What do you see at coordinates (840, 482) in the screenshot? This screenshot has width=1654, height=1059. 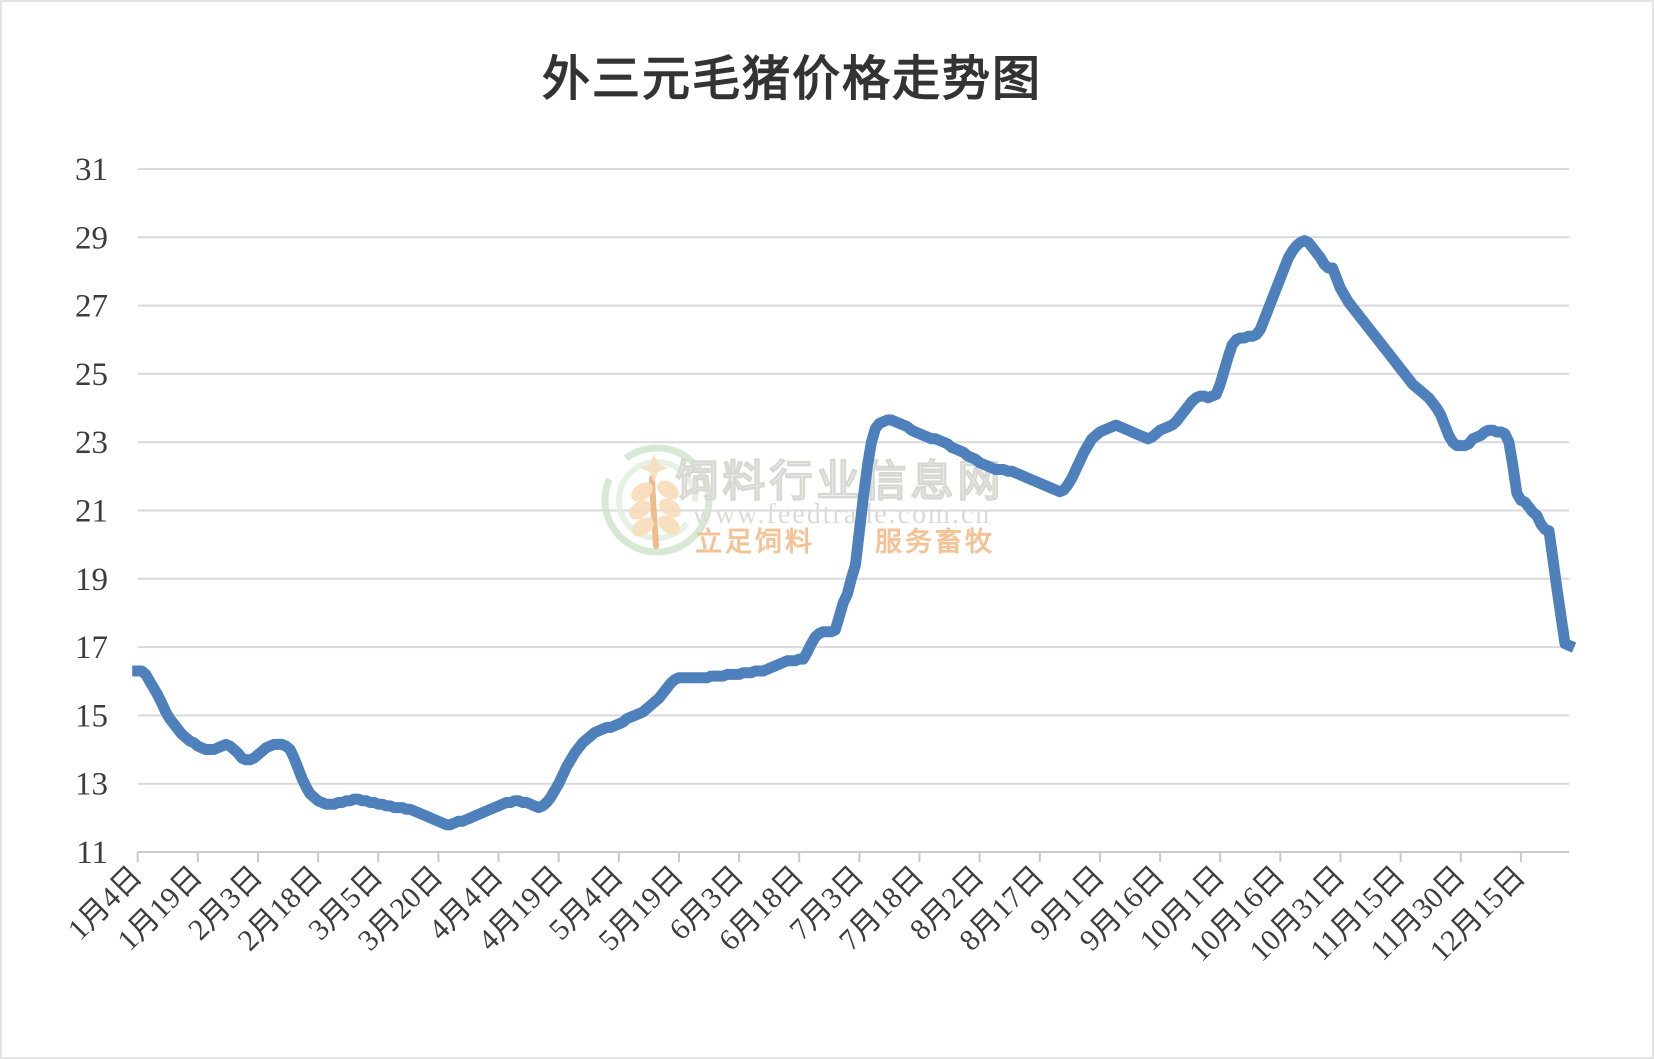 I see `watermark-site-name: 饲料行业信息网` at bounding box center [840, 482].